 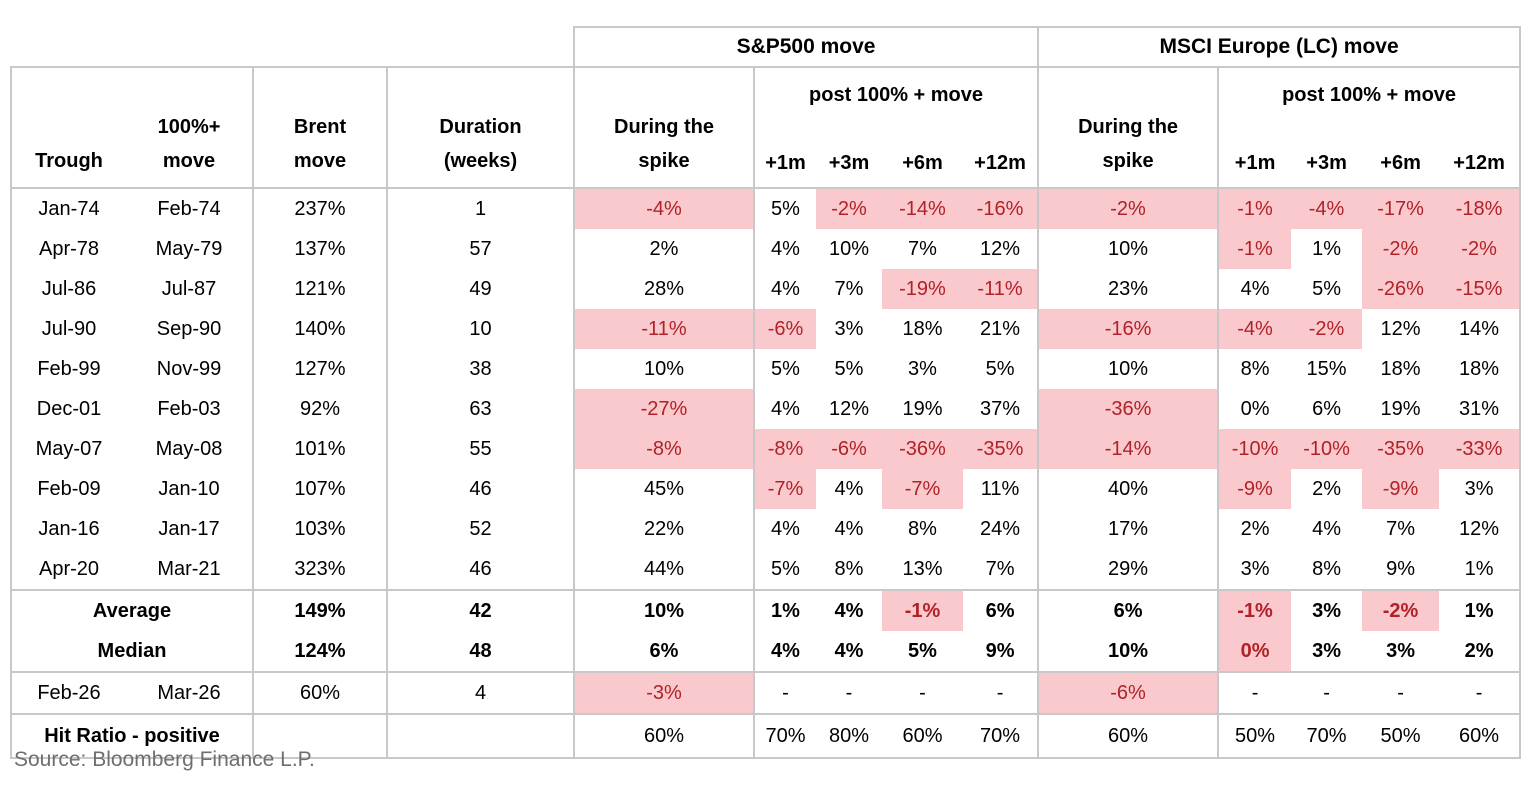 I want to click on sp500-plus-12m-header: +12m, so click(x=1001, y=156).